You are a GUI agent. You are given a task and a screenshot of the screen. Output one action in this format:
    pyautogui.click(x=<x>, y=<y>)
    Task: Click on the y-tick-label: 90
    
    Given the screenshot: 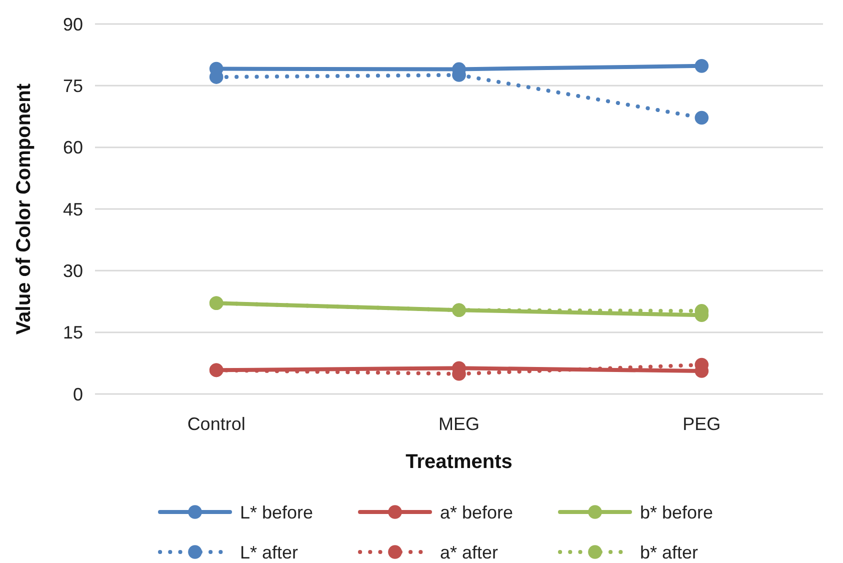 What is the action you would take?
    pyautogui.click(x=72, y=24)
    